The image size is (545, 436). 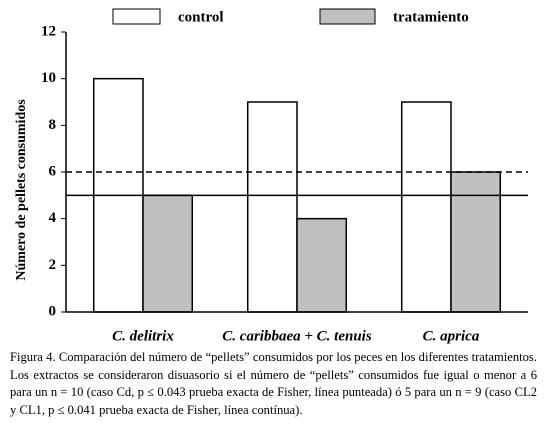 What do you see at coordinates (21, 190) in the screenshot?
I see `y-axis-label: Número de pellets consumidos` at bounding box center [21, 190].